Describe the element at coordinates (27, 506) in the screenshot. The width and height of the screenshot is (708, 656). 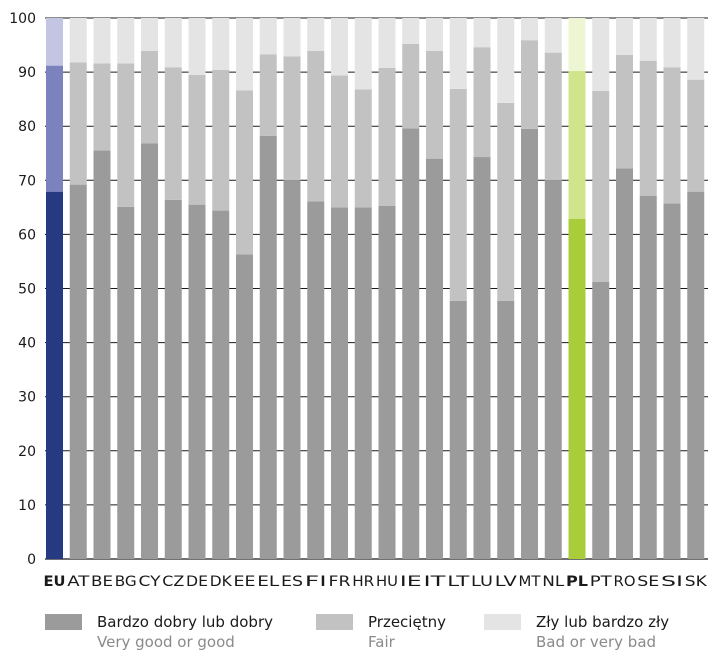
I see `y-tick-label: 10` at that location.